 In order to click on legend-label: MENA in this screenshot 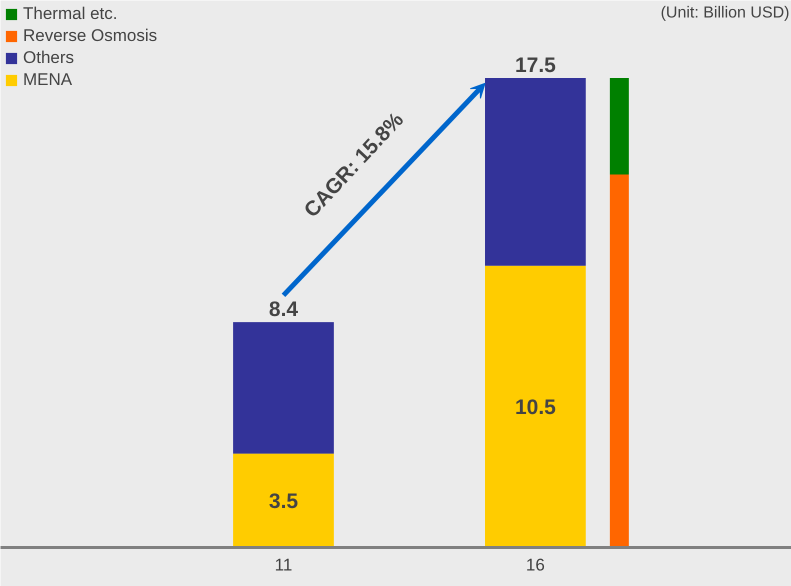, I will do `click(47, 80)`.